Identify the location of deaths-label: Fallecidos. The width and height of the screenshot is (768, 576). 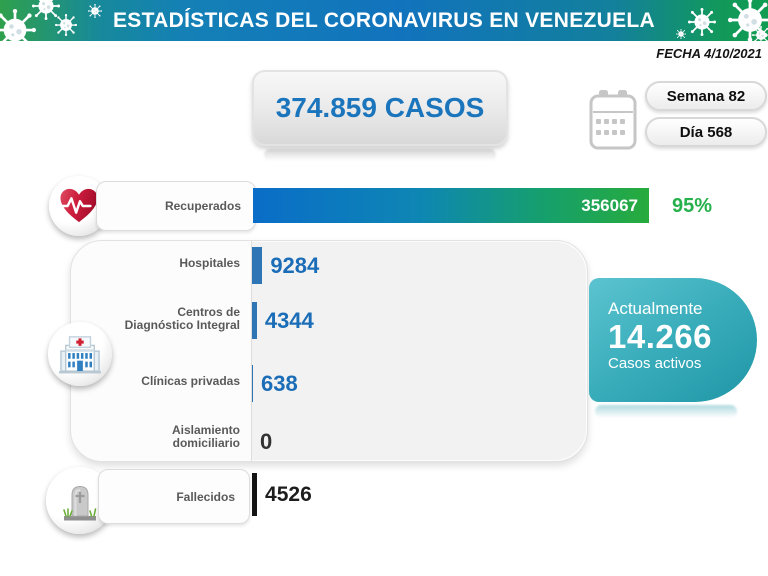
(205, 496).